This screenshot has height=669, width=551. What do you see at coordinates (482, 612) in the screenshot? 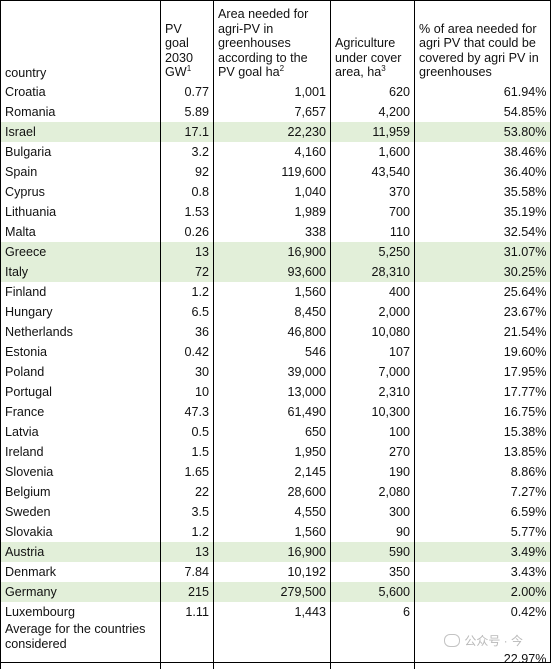
I see `cell-percent-covered: 0.42%` at bounding box center [482, 612].